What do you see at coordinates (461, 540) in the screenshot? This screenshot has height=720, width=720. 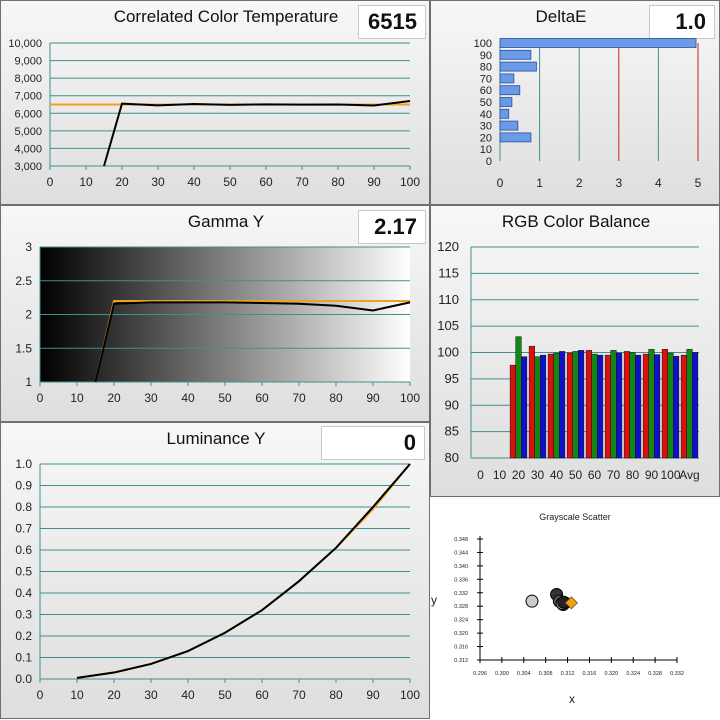 I see `y-tick-label: 0.348` at bounding box center [461, 540].